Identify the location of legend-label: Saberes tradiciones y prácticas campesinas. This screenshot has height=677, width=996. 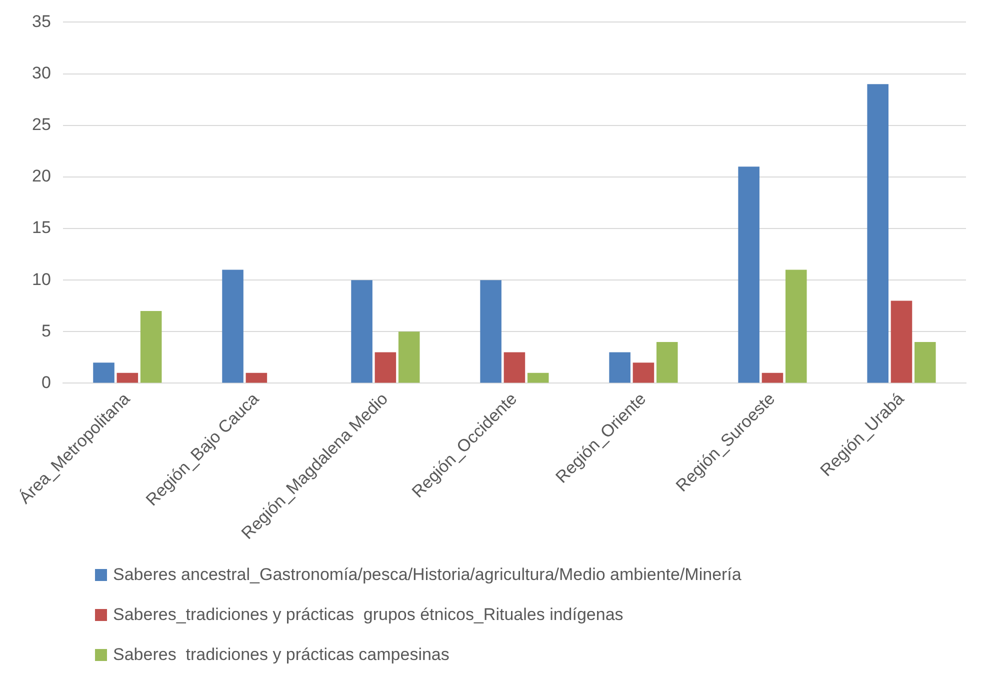
(281, 655).